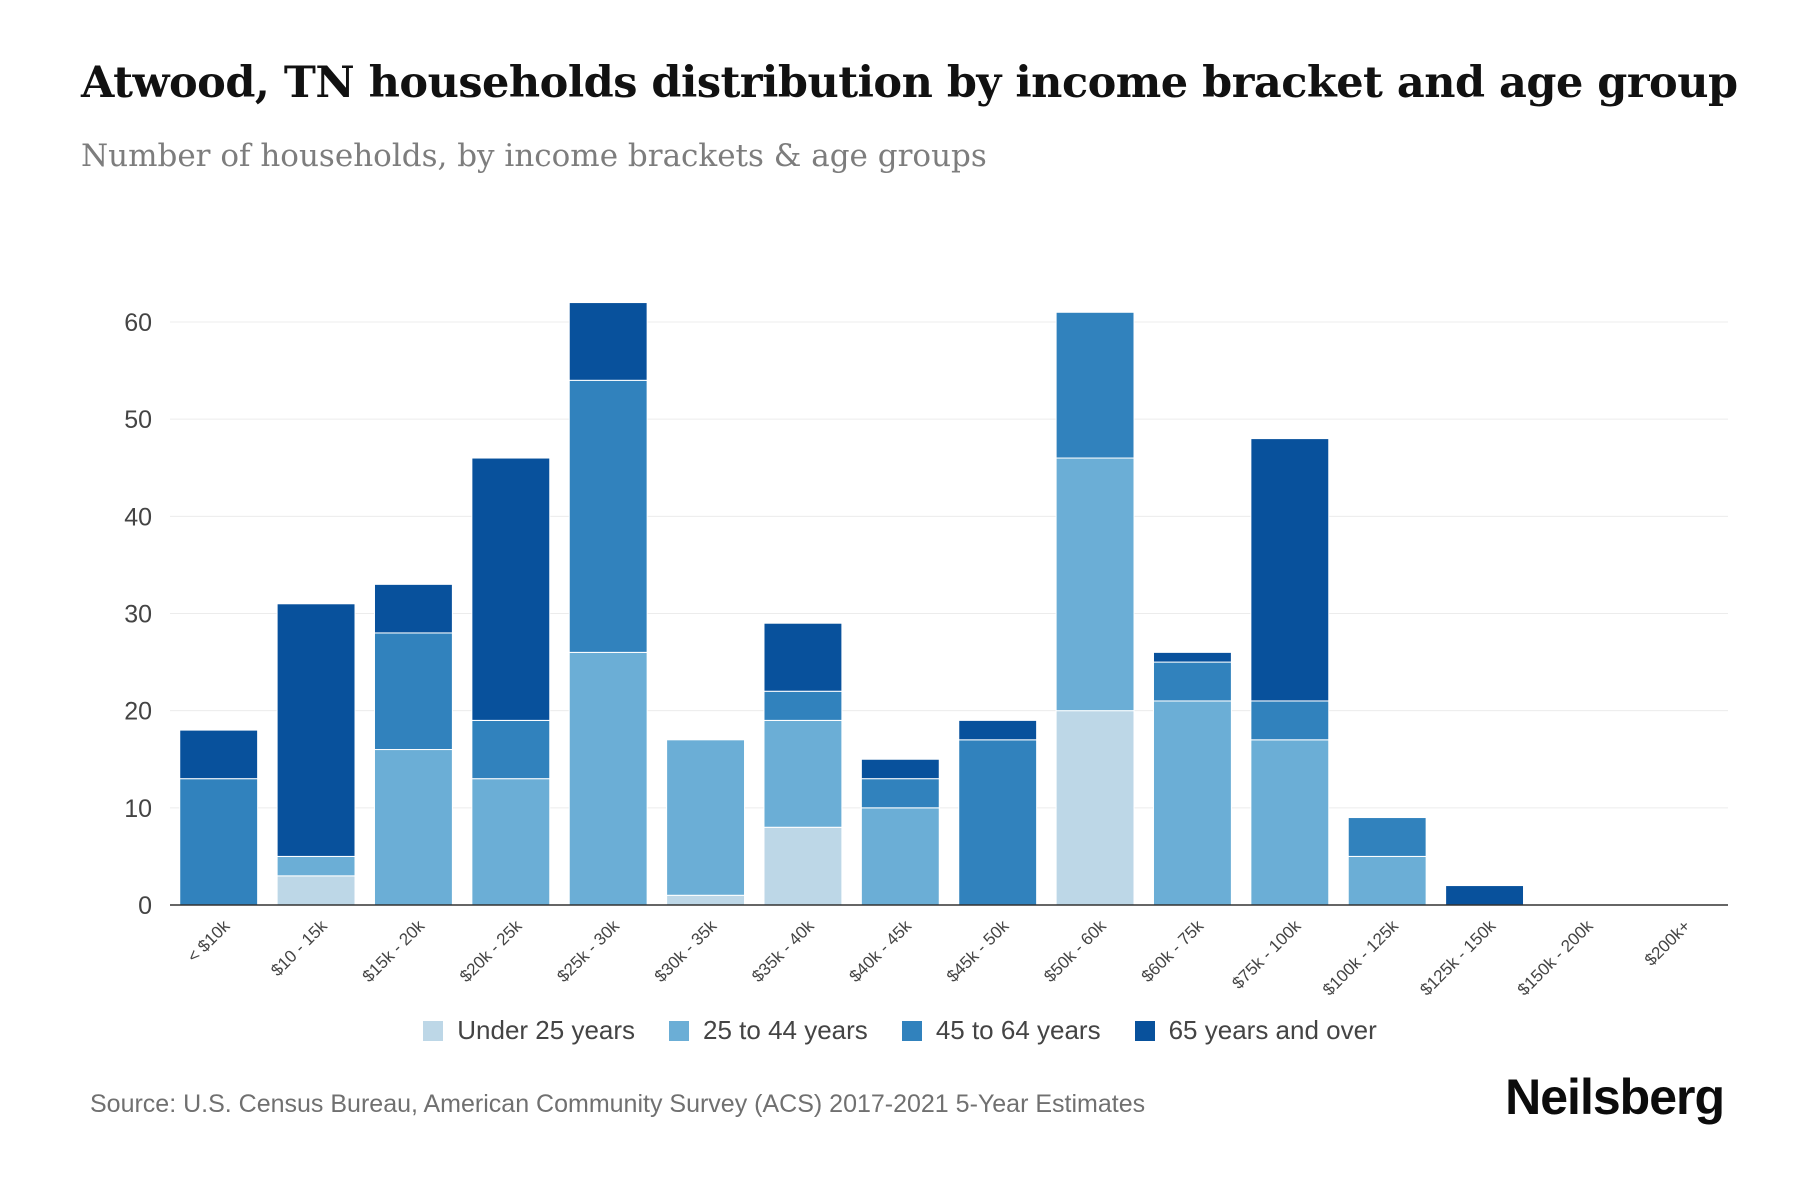 The image size is (1800, 1200). Describe the element at coordinates (1173, 951) in the screenshot. I see `x-tick-label: $60k - 75k` at that location.